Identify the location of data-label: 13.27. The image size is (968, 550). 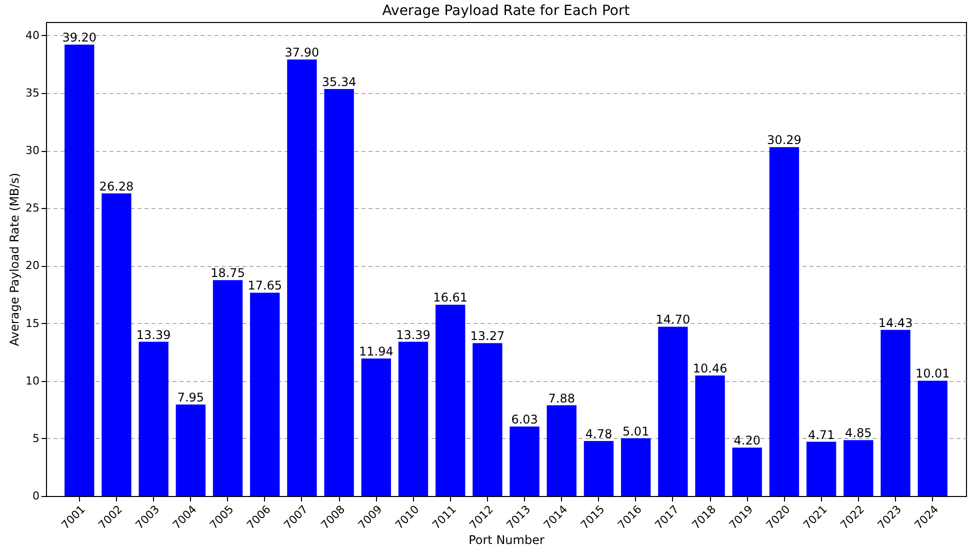
(487, 336).